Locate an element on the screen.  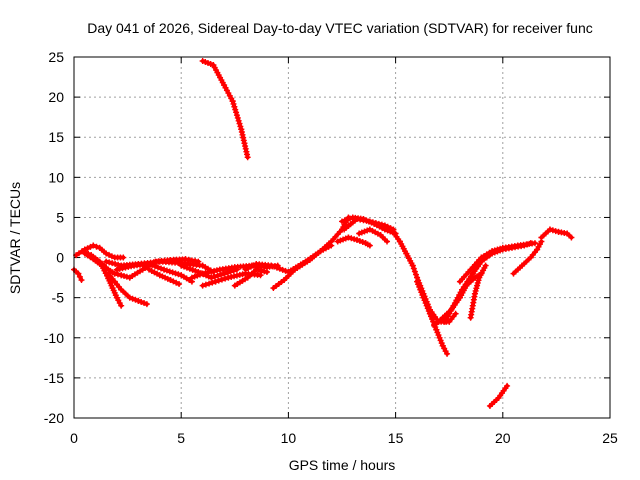
y-tick-label: -15 is located at coordinates (54, 378).